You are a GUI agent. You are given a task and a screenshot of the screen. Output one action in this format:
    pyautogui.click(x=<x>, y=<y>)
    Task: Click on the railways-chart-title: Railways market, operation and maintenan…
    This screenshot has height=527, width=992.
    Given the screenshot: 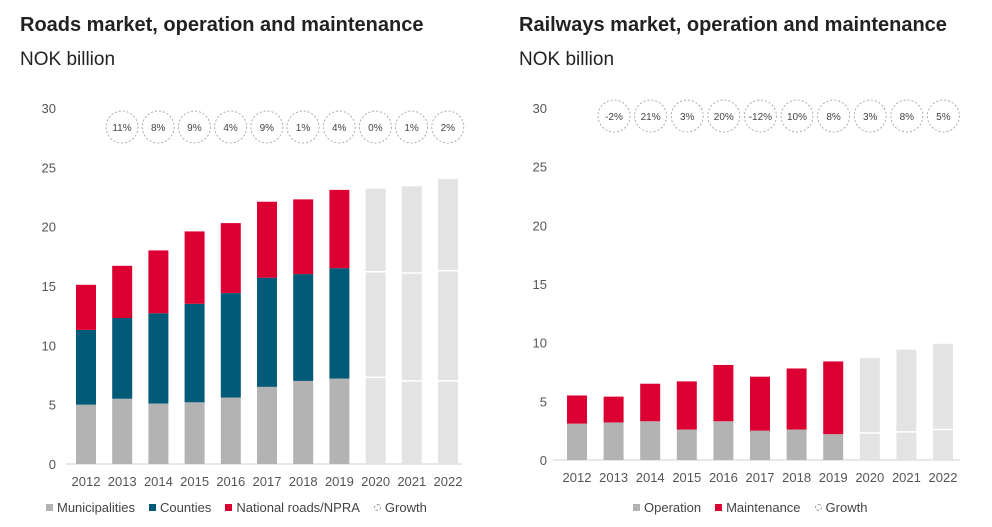 What is the action you would take?
    pyautogui.click(x=733, y=25)
    